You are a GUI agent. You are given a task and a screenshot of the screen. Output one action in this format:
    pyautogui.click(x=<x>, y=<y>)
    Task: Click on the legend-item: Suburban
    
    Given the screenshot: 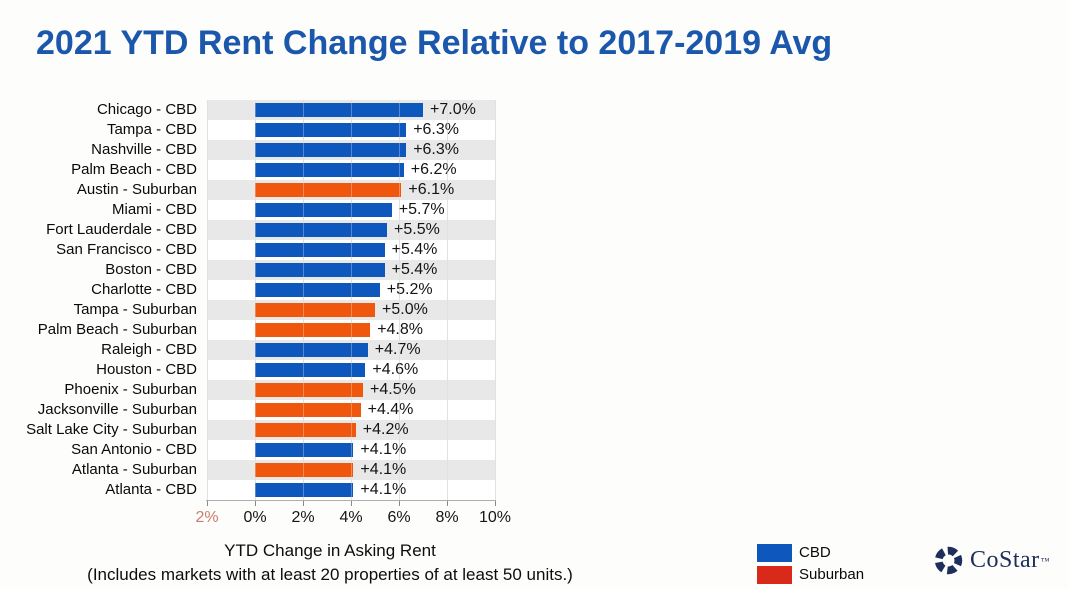 What is the action you would take?
    pyautogui.click(x=810, y=575)
    